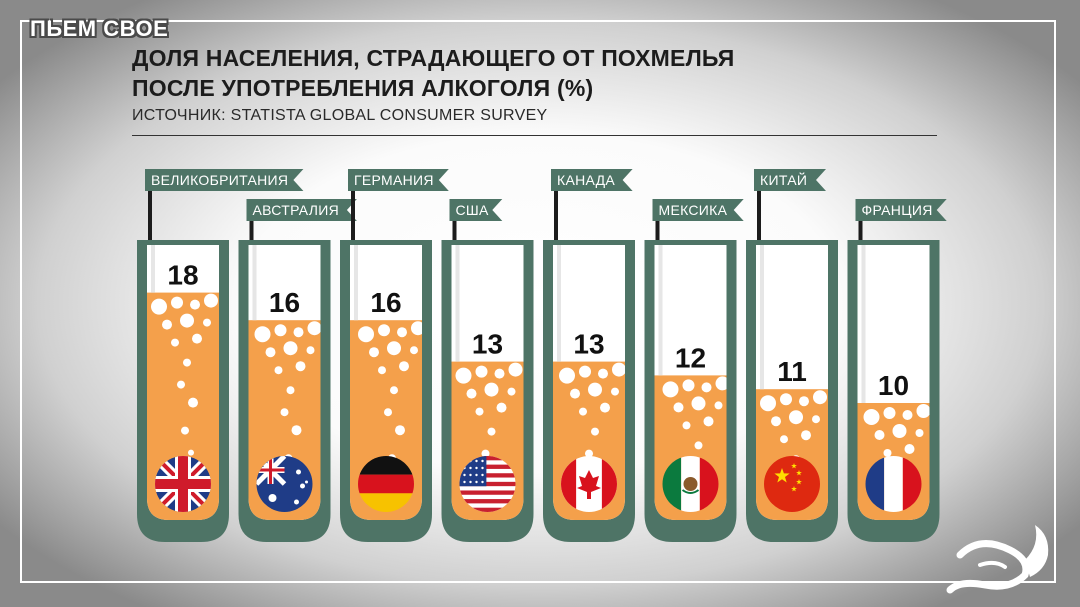  Describe the element at coordinates (284, 484) in the screenshot. I see `australia-flag-icon` at that location.